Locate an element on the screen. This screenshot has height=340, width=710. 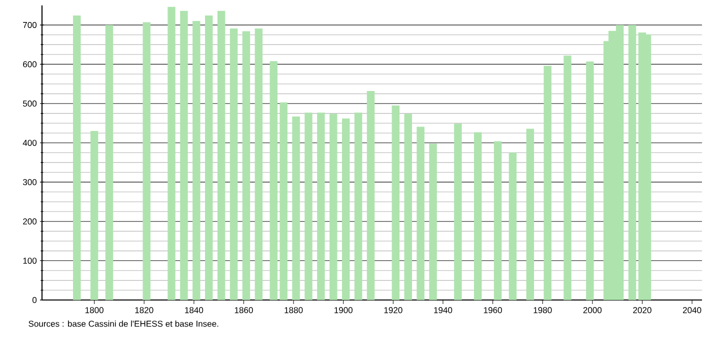
y-tick-label: 700 is located at coordinates (30, 25).